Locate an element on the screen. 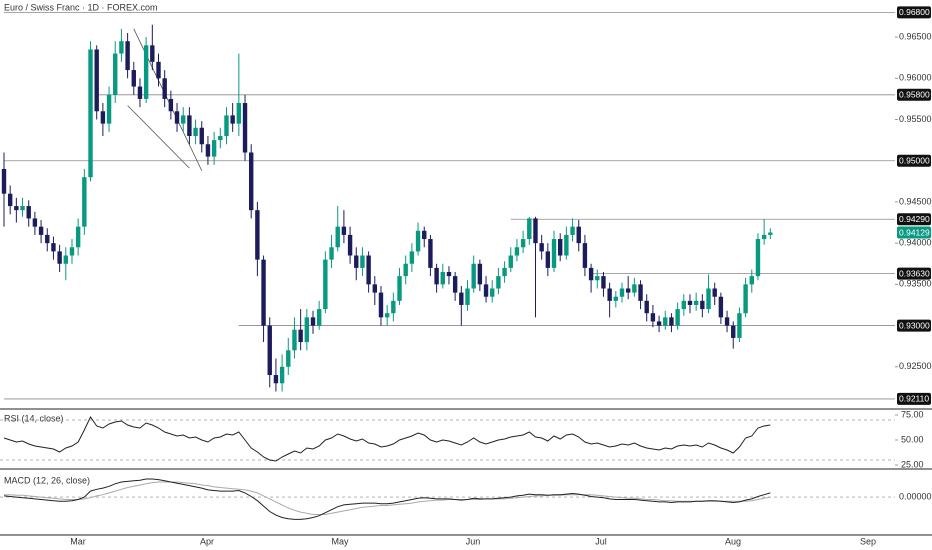  x-tick-label: Jun is located at coordinates (473, 541).